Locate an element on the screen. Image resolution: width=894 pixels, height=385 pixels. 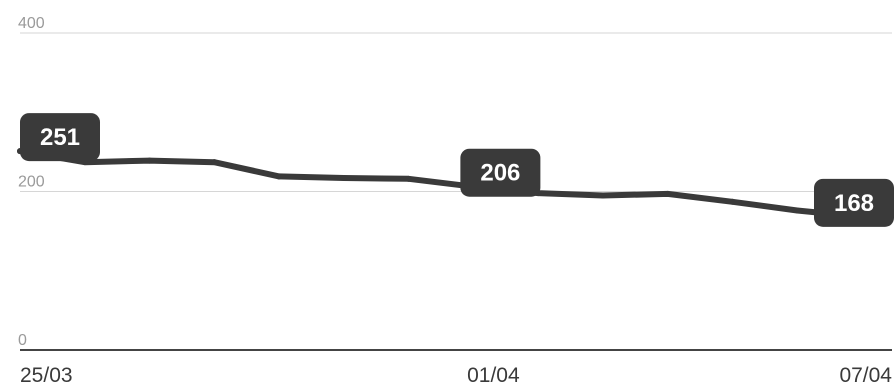
data-label: 168 is located at coordinates (854, 202).